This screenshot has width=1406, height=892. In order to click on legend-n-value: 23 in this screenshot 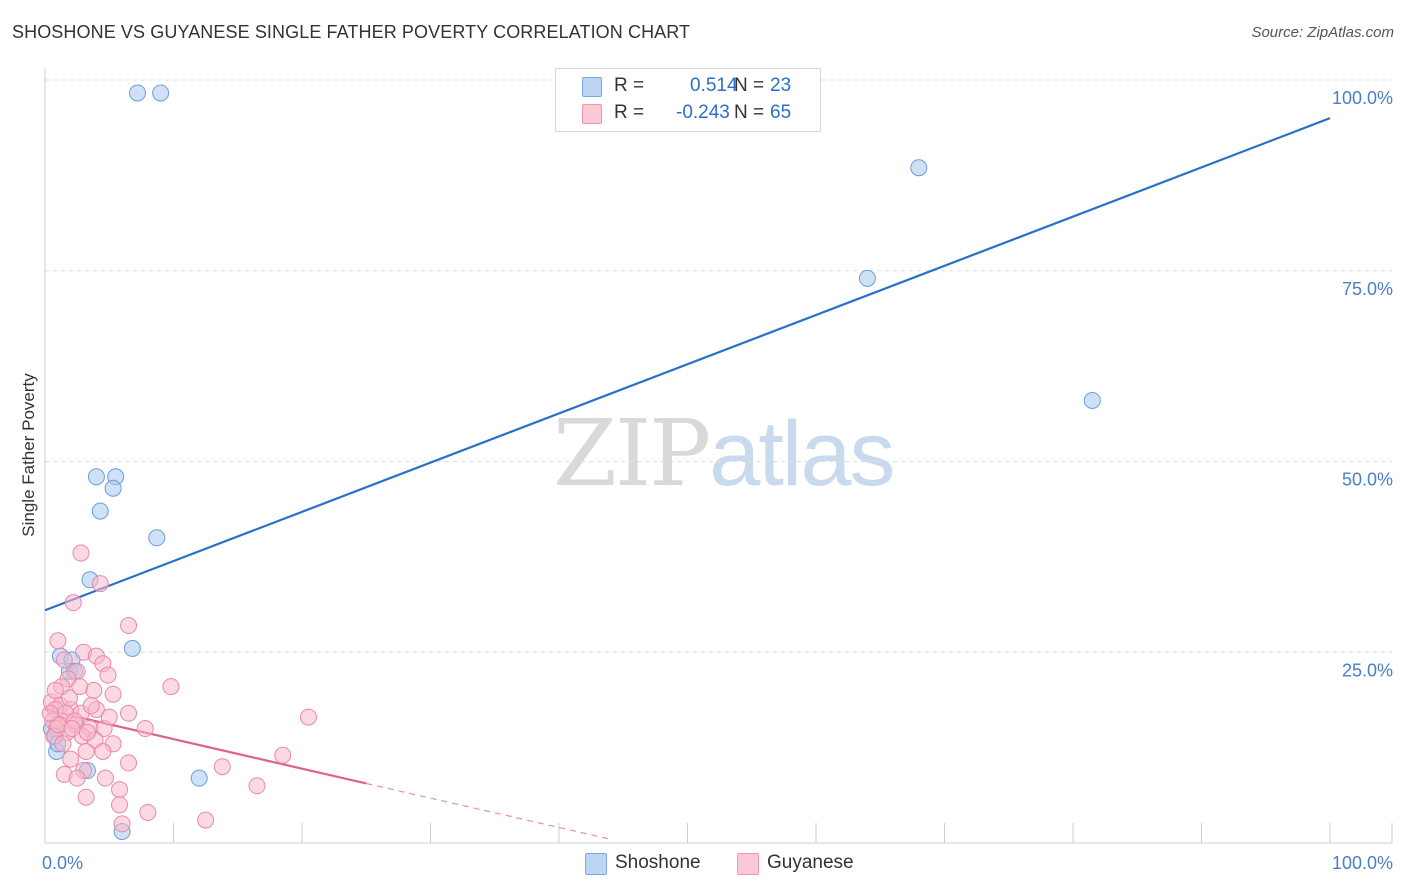, I will do `click(781, 85)`.